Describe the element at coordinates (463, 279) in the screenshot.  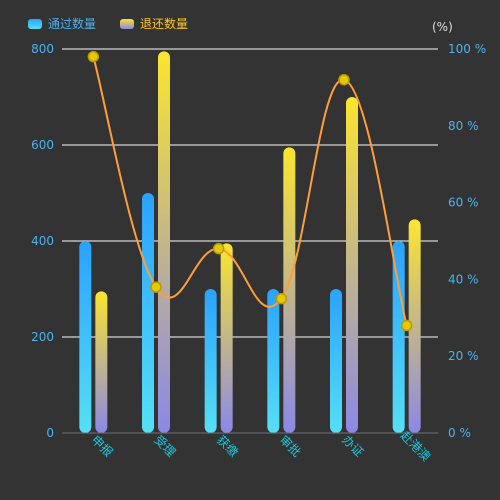
I see `right-tick-label: 40 %` at that location.